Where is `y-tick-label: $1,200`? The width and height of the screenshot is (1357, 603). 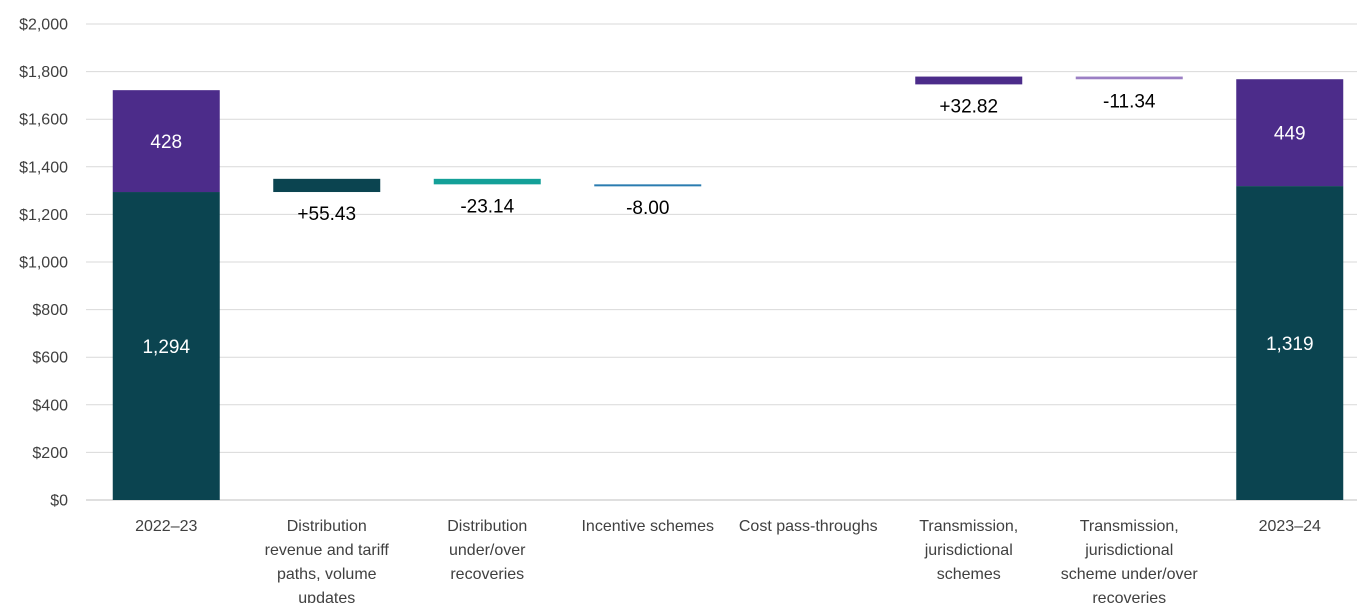
y-tick-label: $1,200 is located at coordinates (43, 215).